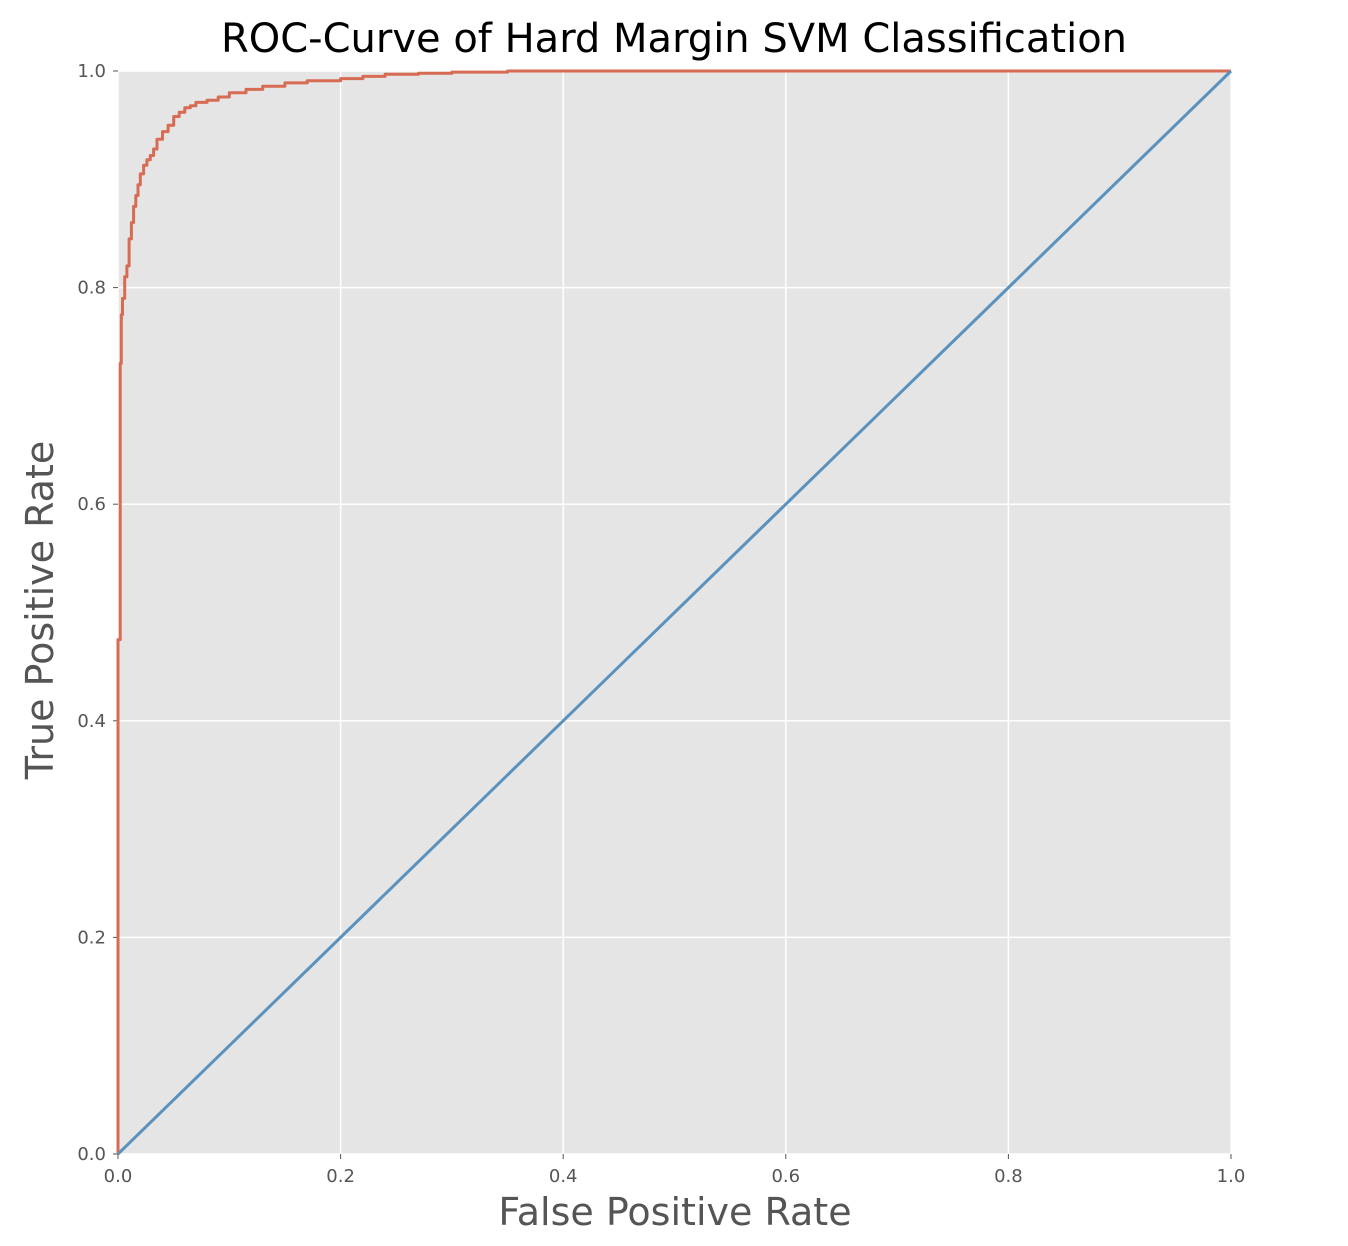  I want to click on x-tick-label: 0.2, so click(340, 1176).